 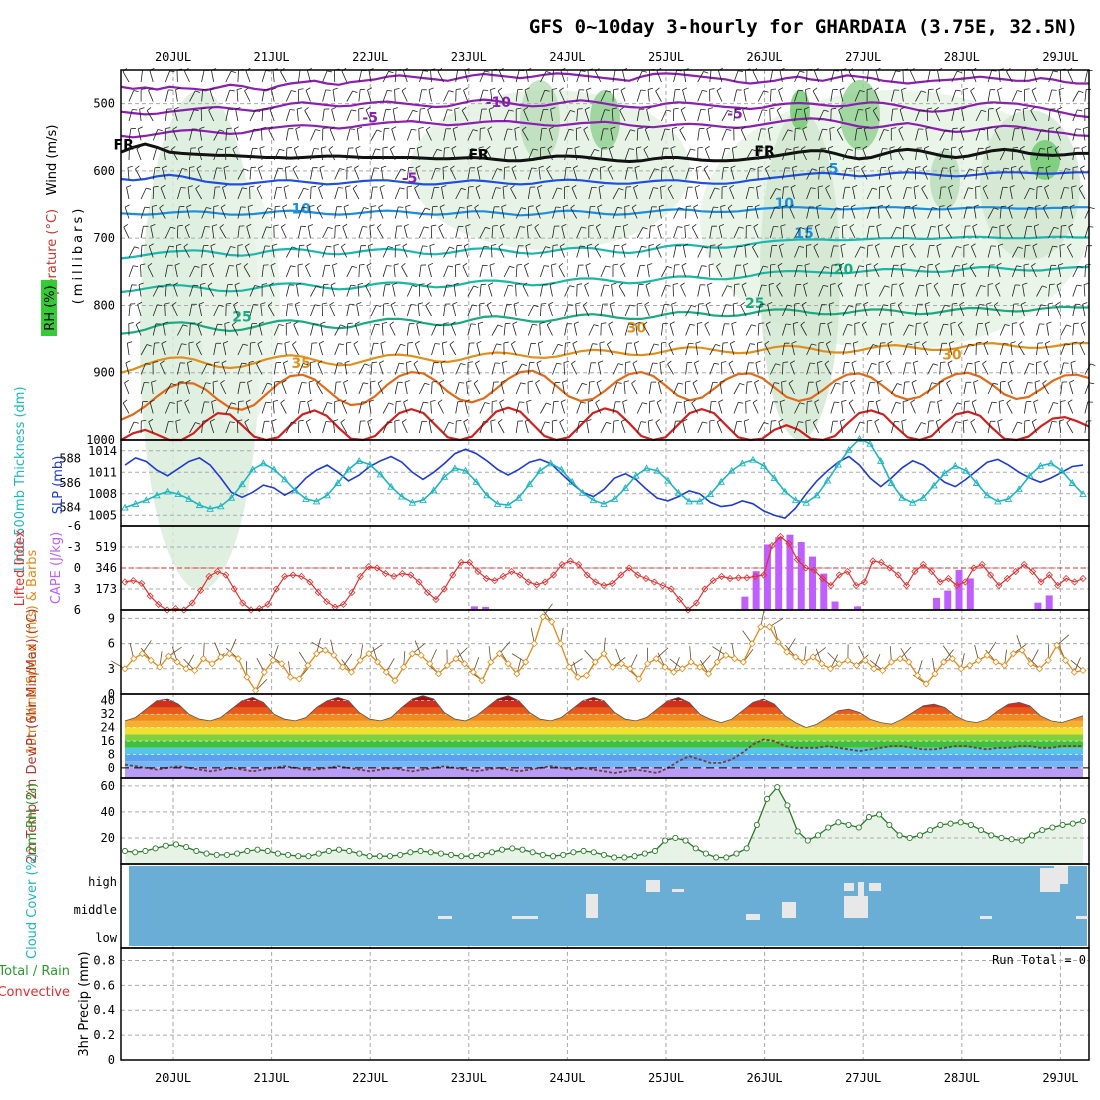 What do you see at coordinates (100, 440) in the screenshot?
I see `y-tick-label: 1000` at bounding box center [100, 440].